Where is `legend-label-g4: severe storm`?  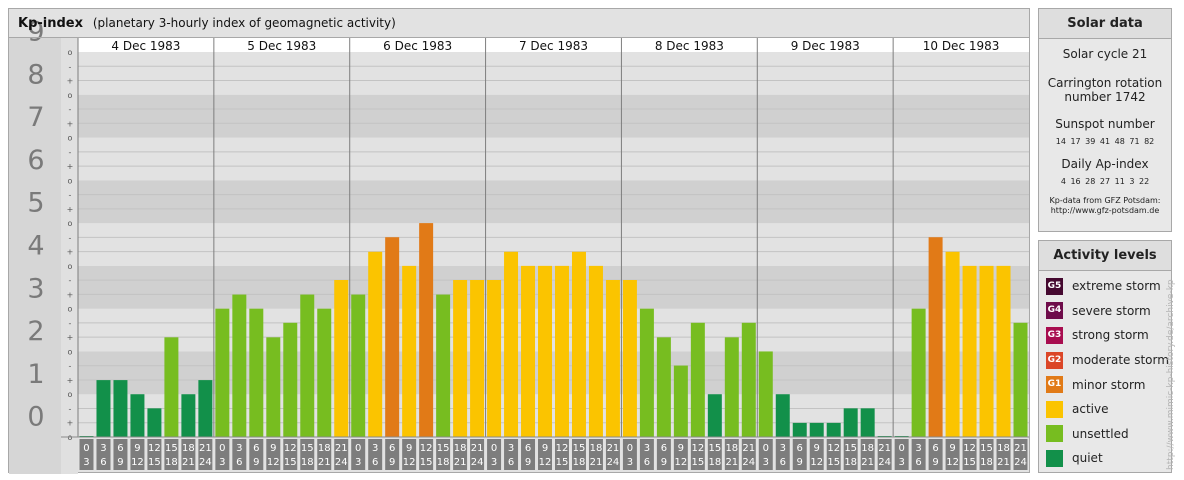
legend-label-g4: severe storm is located at coordinates (1111, 310).